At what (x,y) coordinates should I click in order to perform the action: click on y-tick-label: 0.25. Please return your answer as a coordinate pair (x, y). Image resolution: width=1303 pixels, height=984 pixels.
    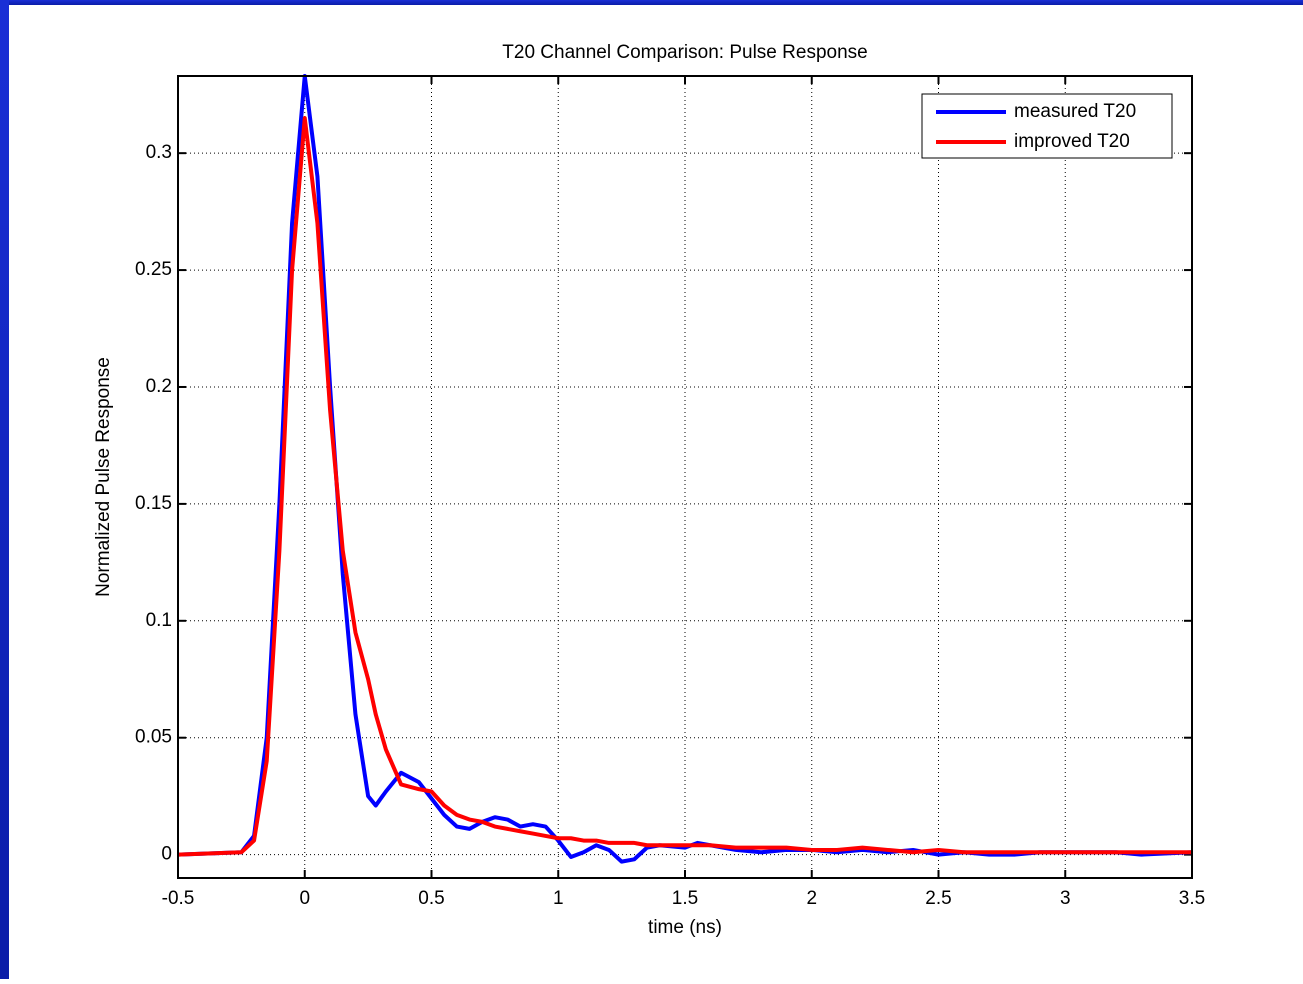
    Looking at the image, I should click on (153, 269).